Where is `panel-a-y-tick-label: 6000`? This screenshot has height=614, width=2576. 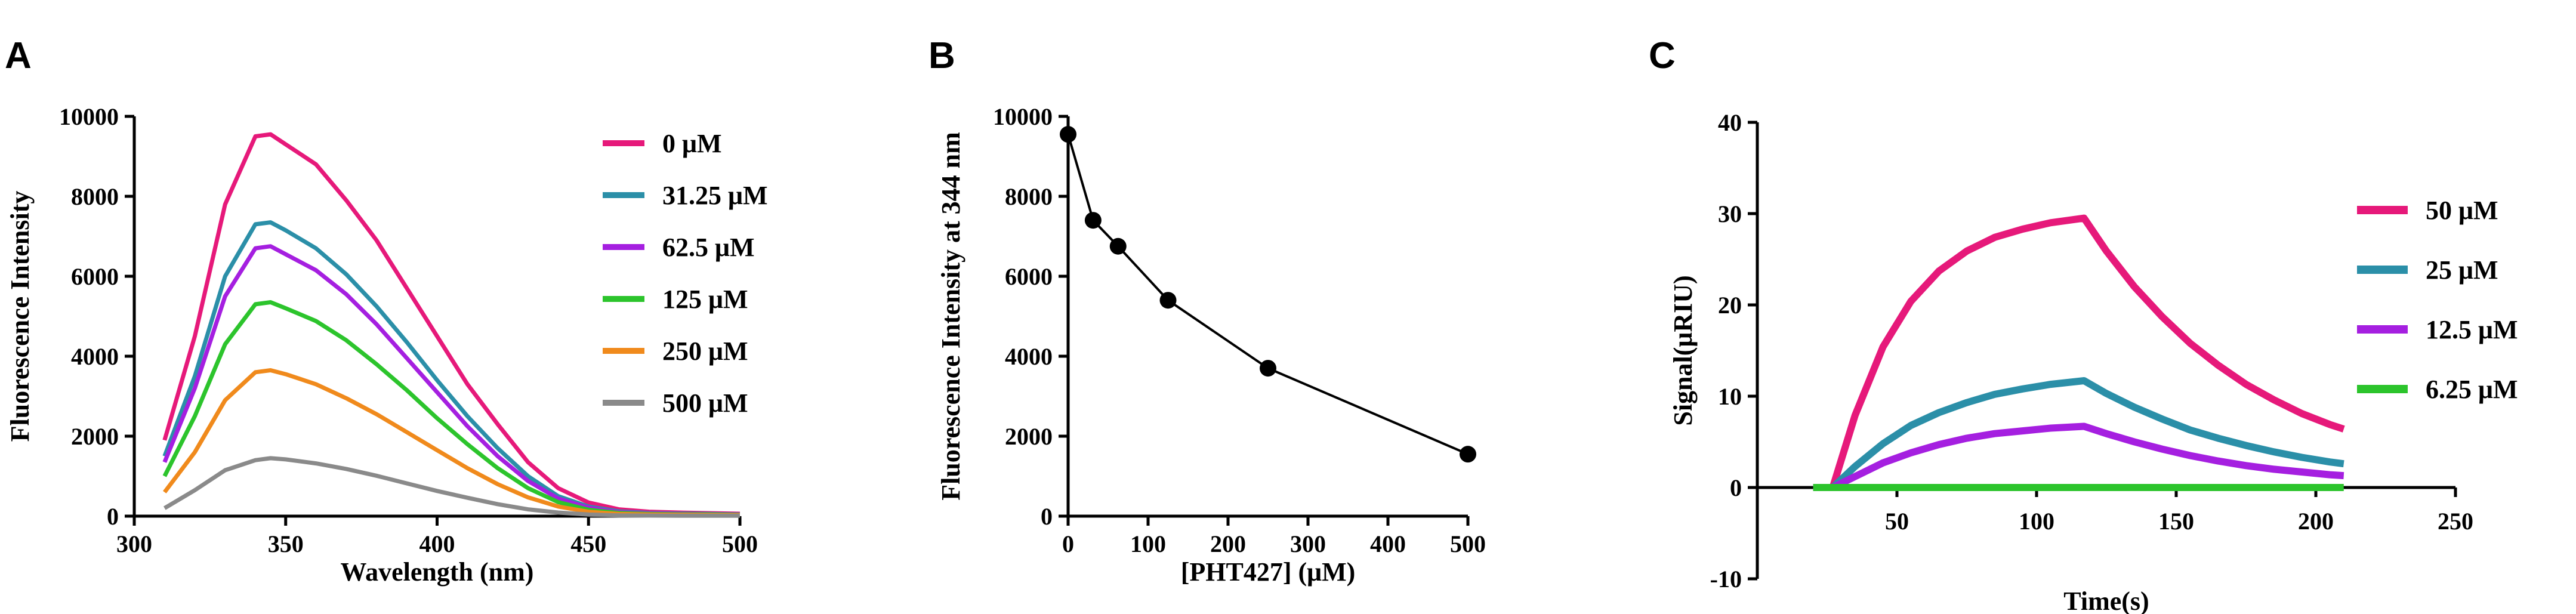
panel-a-y-tick-label: 6000 is located at coordinates (95, 277).